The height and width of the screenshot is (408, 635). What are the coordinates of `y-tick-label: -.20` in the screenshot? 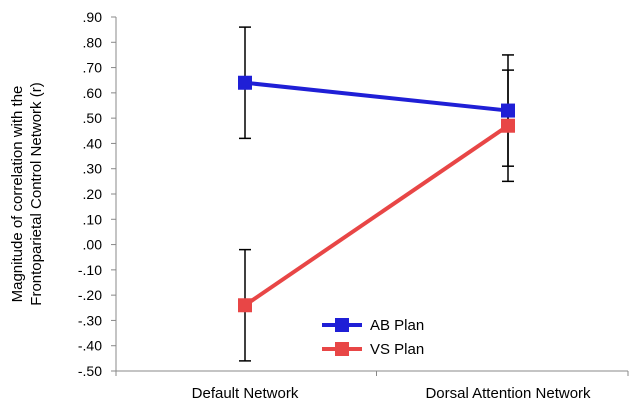 It's located at (90, 295).